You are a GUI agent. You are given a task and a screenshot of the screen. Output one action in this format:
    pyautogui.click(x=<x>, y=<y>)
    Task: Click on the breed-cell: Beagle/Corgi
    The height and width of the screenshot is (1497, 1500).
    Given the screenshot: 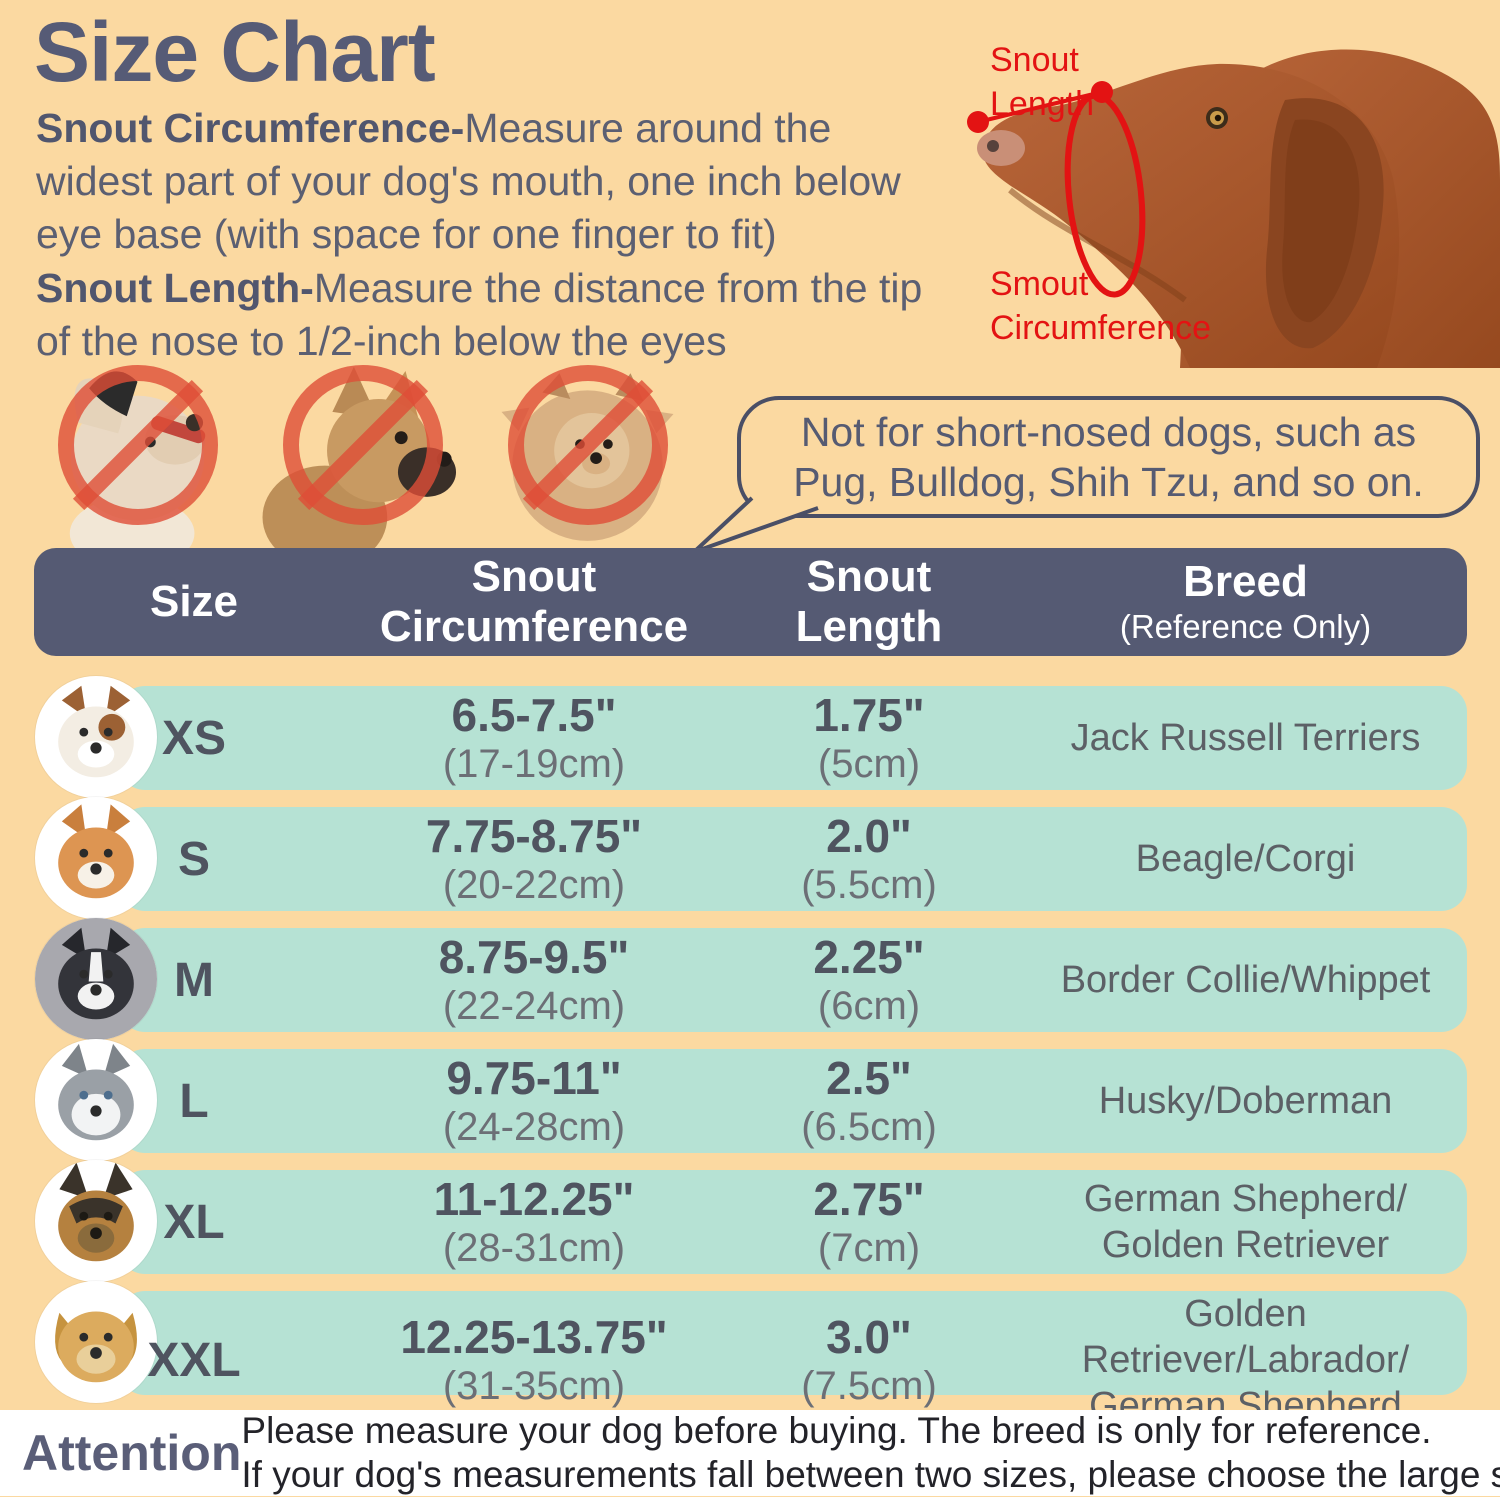 What is the action you would take?
    pyautogui.click(x=1245, y=859)
    